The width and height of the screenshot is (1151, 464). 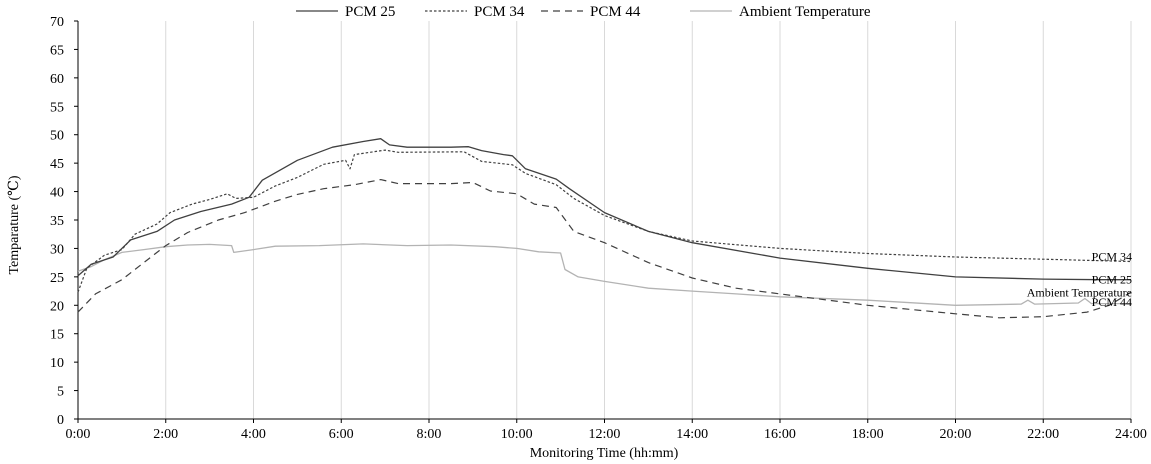 I want to click on x-tick-label: 22:00, so click(x=1043, y=434).